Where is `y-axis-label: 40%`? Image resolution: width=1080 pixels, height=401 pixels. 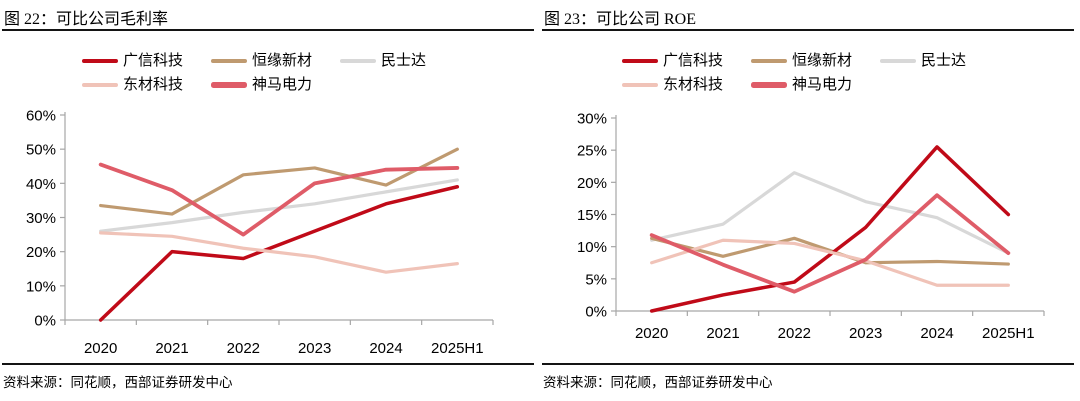 y-axis-label: 40% is located at coordinates (41, 184).